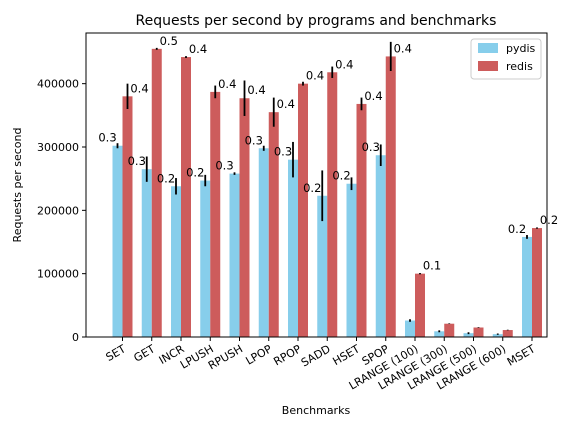 The height and width of the screenshot is (432, 576). Describe the element at coordinates (107, 138) in the screenshot. I see `data-label-pydis-set: 0.3` at that location.